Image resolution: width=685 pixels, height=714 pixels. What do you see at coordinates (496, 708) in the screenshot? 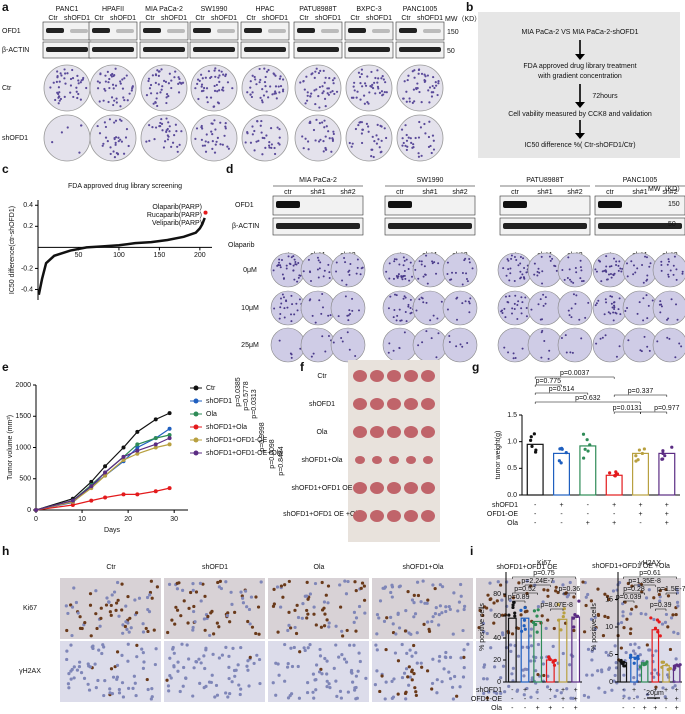
I see `factor-label: Ola` at bounding box center [496, 708].